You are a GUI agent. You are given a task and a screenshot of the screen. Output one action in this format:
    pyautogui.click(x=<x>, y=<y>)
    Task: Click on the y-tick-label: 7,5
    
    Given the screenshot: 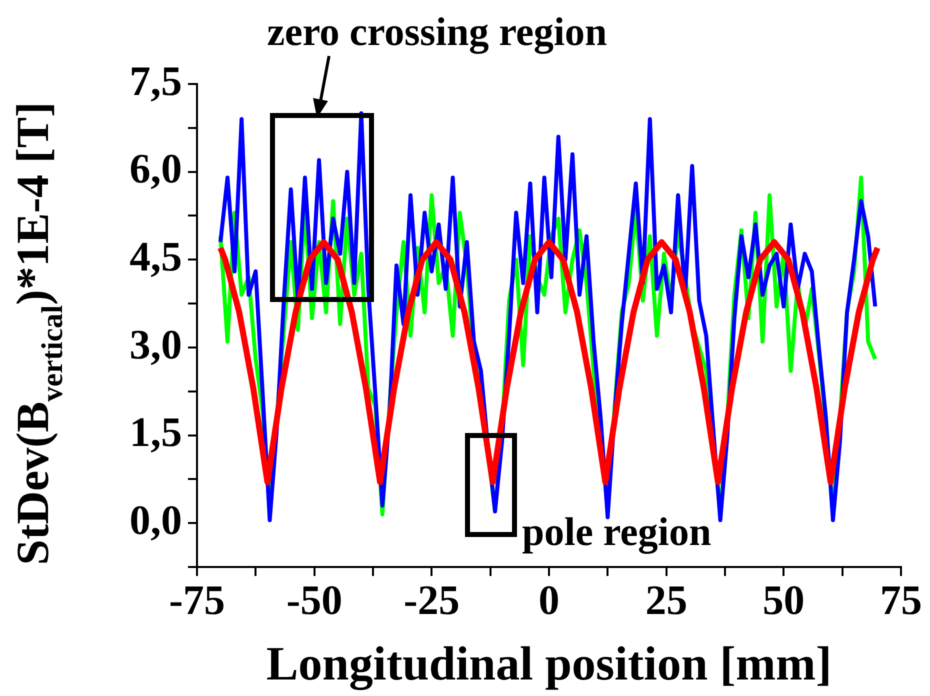 What is the action you would take?
    pyautogui.click(x=156, y=81)
    